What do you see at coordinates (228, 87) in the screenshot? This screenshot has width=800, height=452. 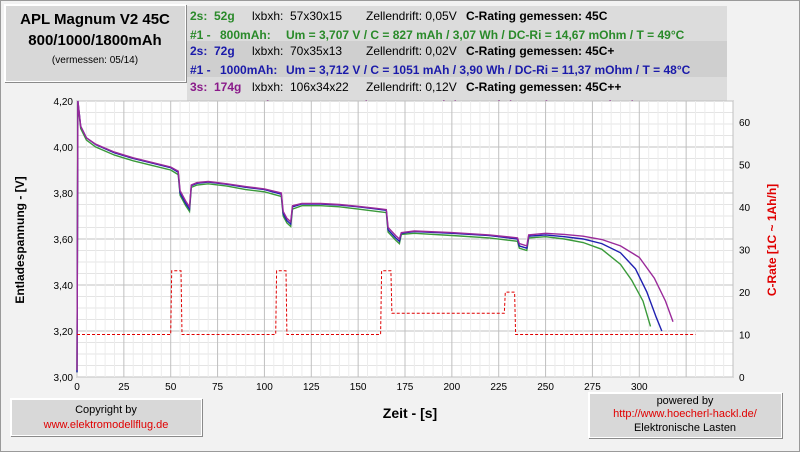 I see `pack-weight: 174g` at bounding box center [228, 87].